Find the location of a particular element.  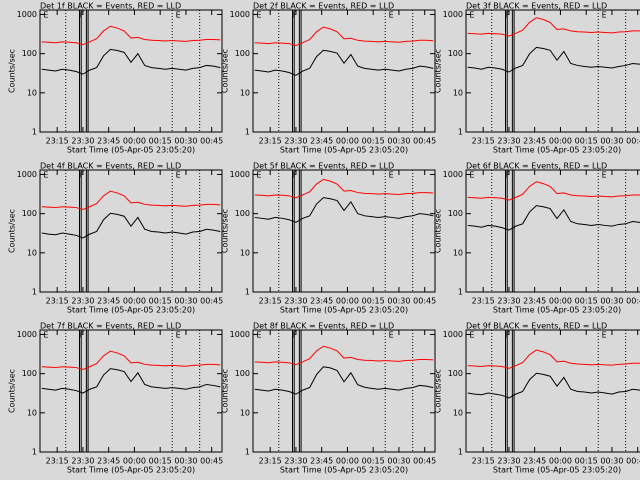

chart-title: Det 3f BLACK = Events, RED = LLD is located at coordinates (536, 6).